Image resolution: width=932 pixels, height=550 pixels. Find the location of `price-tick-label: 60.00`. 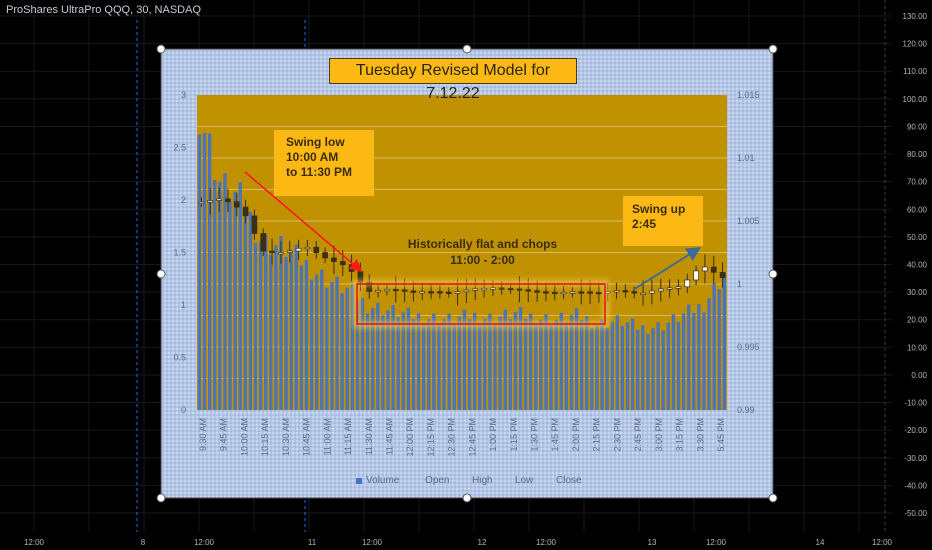

price-tick-label: 60.00 is located at coordinates (917, 209).